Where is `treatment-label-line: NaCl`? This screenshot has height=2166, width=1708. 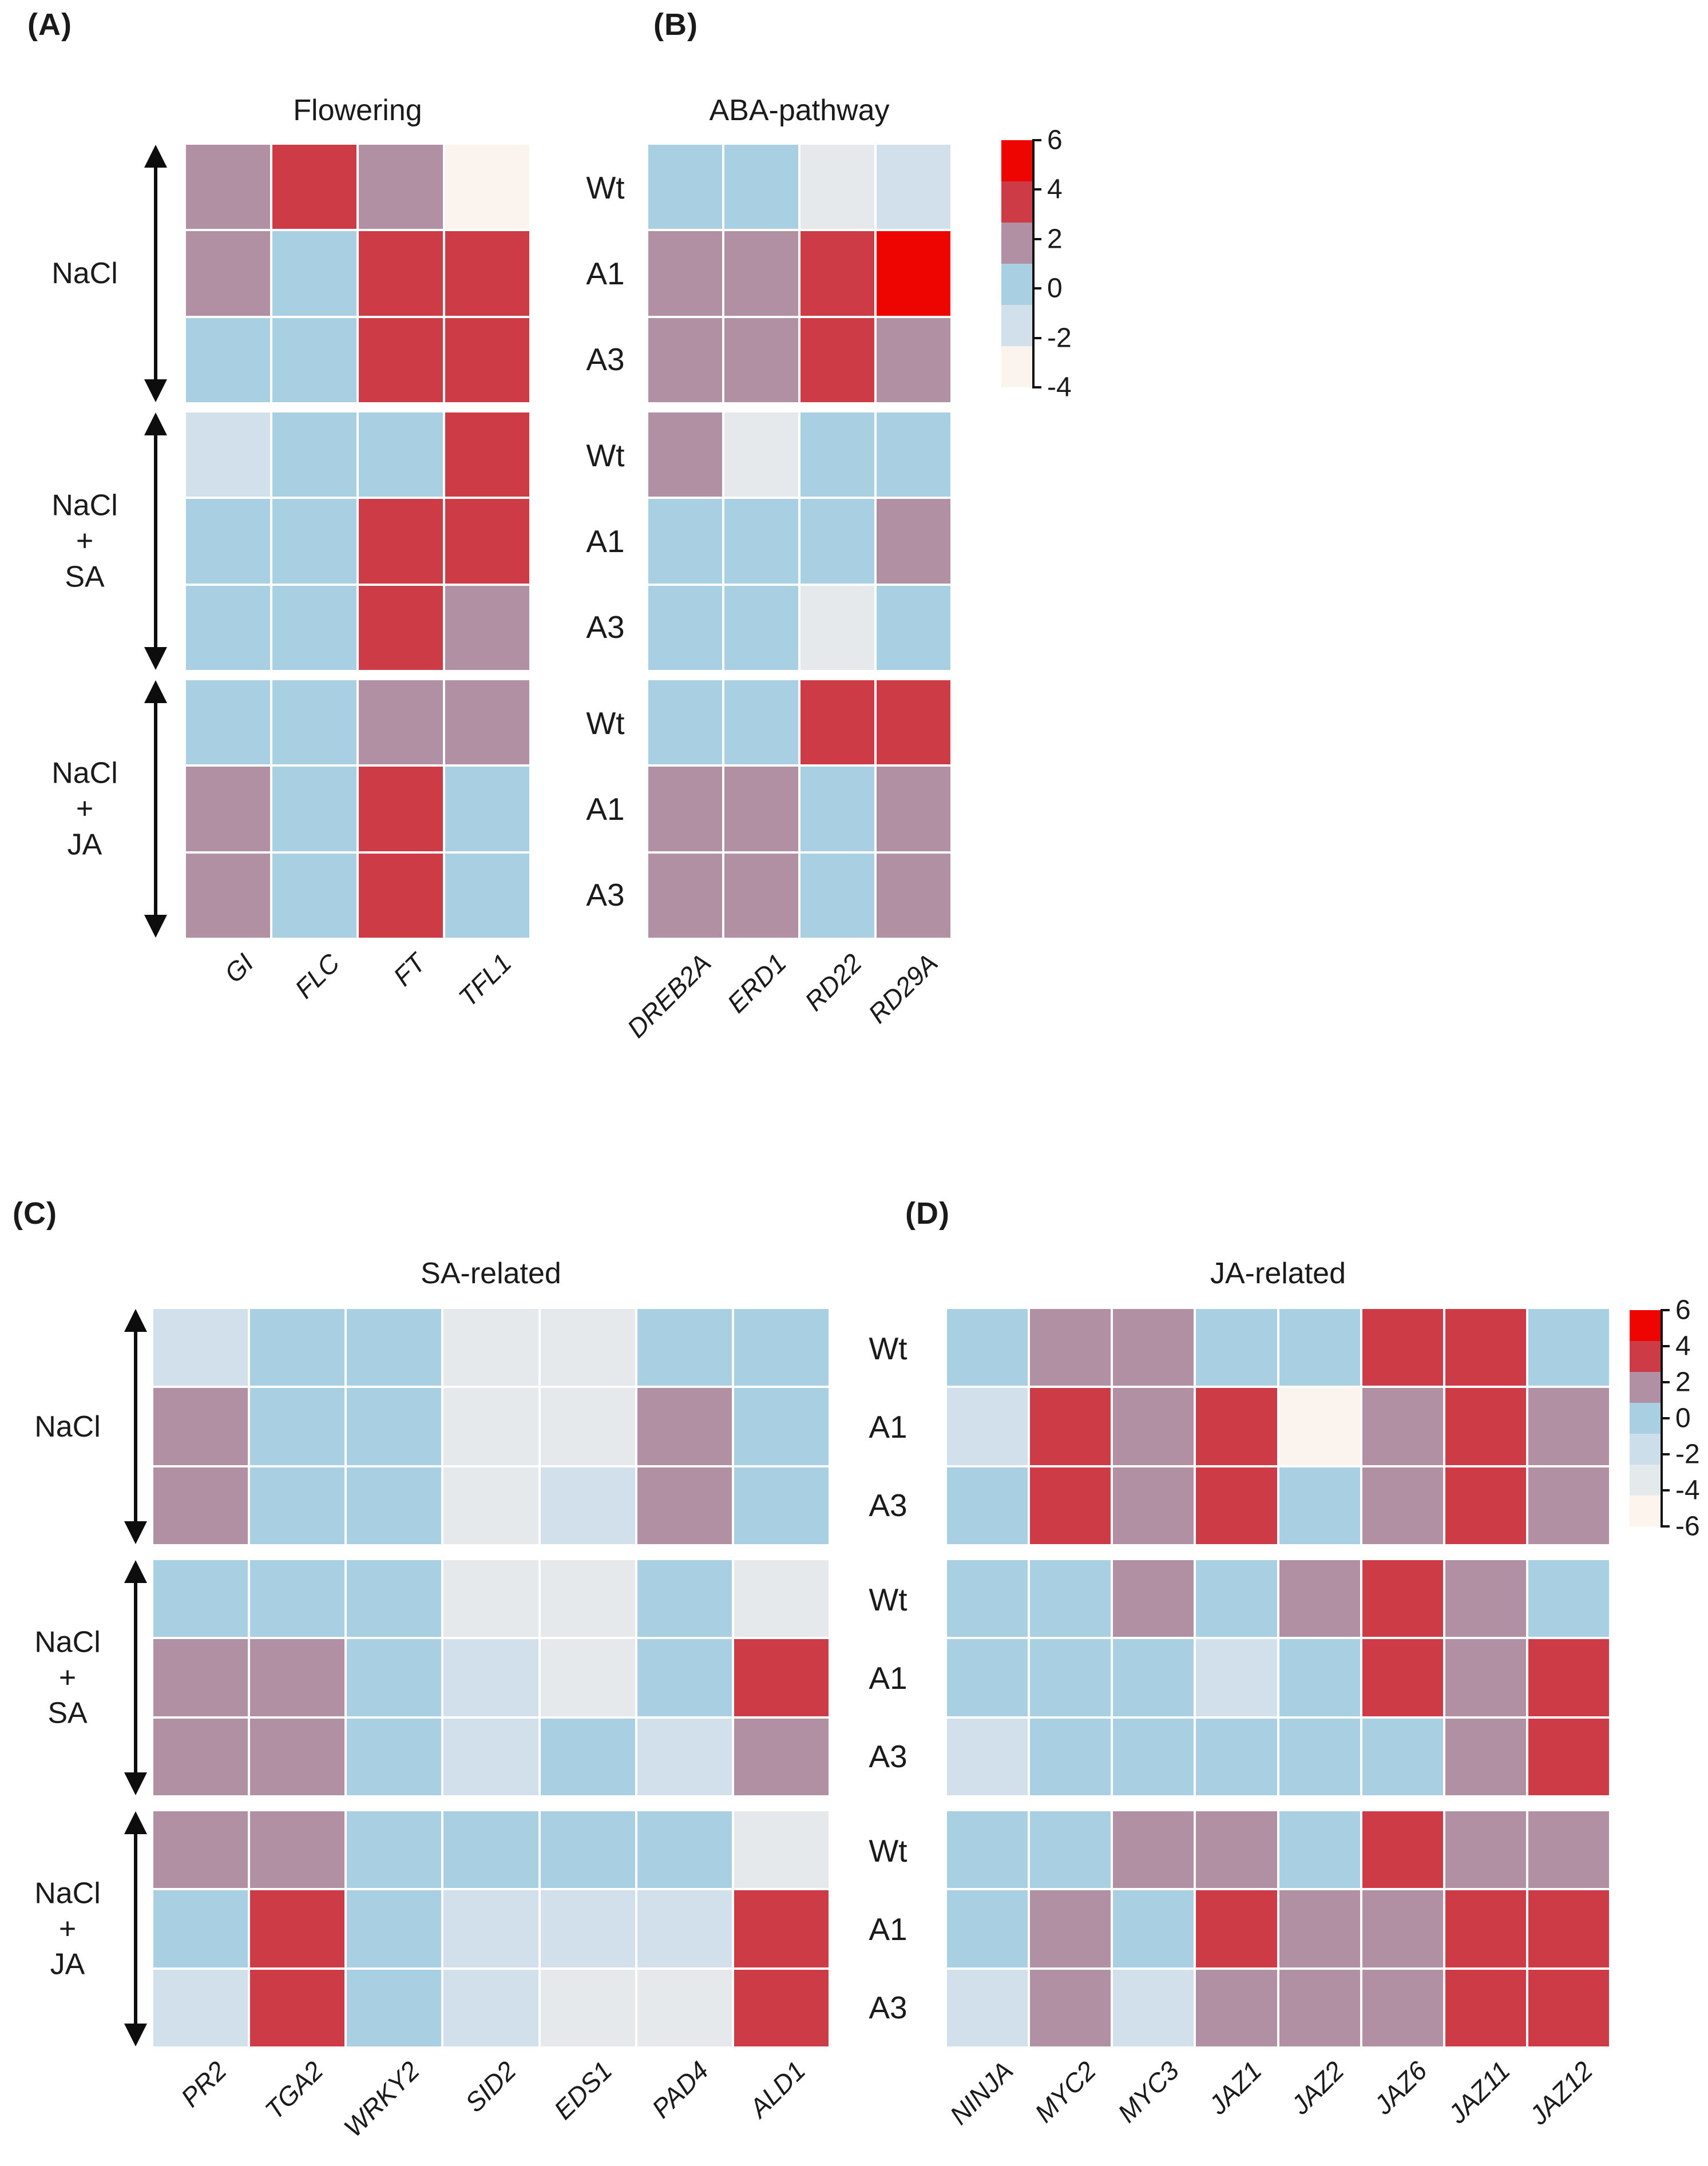
treatment-label-line: NaCl is located at coordinates (67, 1642).